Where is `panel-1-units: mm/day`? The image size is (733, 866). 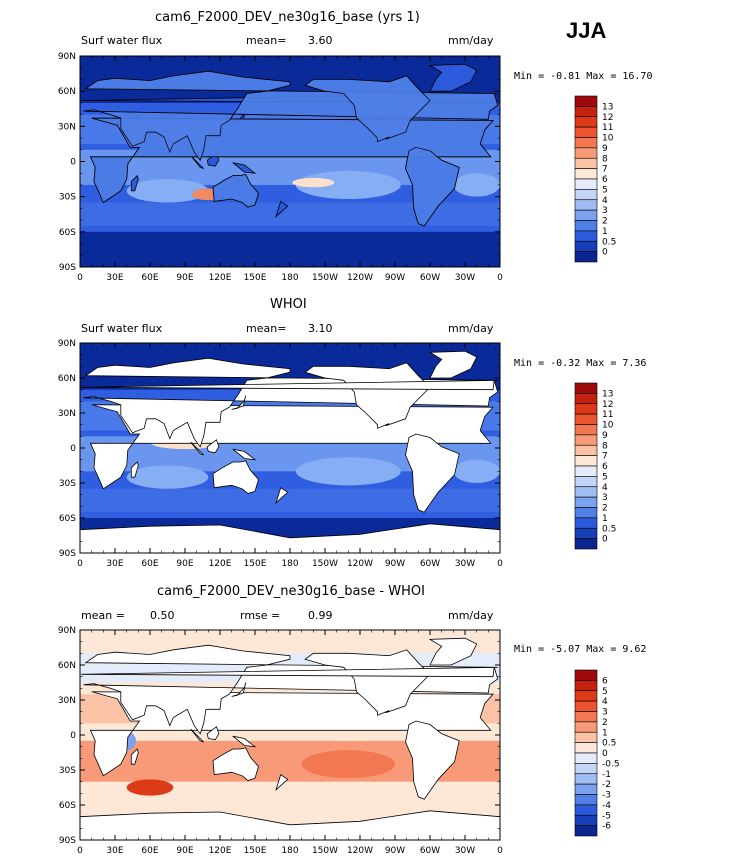 panel-1-units: mm/day is located at coordinates (471, 40).